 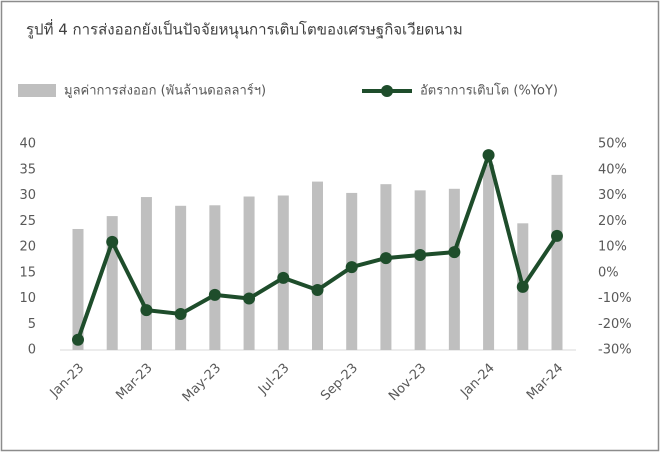 What do you see at coordinates (165, 91) in the screenshot?
I see `legend-label: มูลค่าการส่งออก (พันล้านดอลลาร์ฯ)` at bounding box center [165, 91].